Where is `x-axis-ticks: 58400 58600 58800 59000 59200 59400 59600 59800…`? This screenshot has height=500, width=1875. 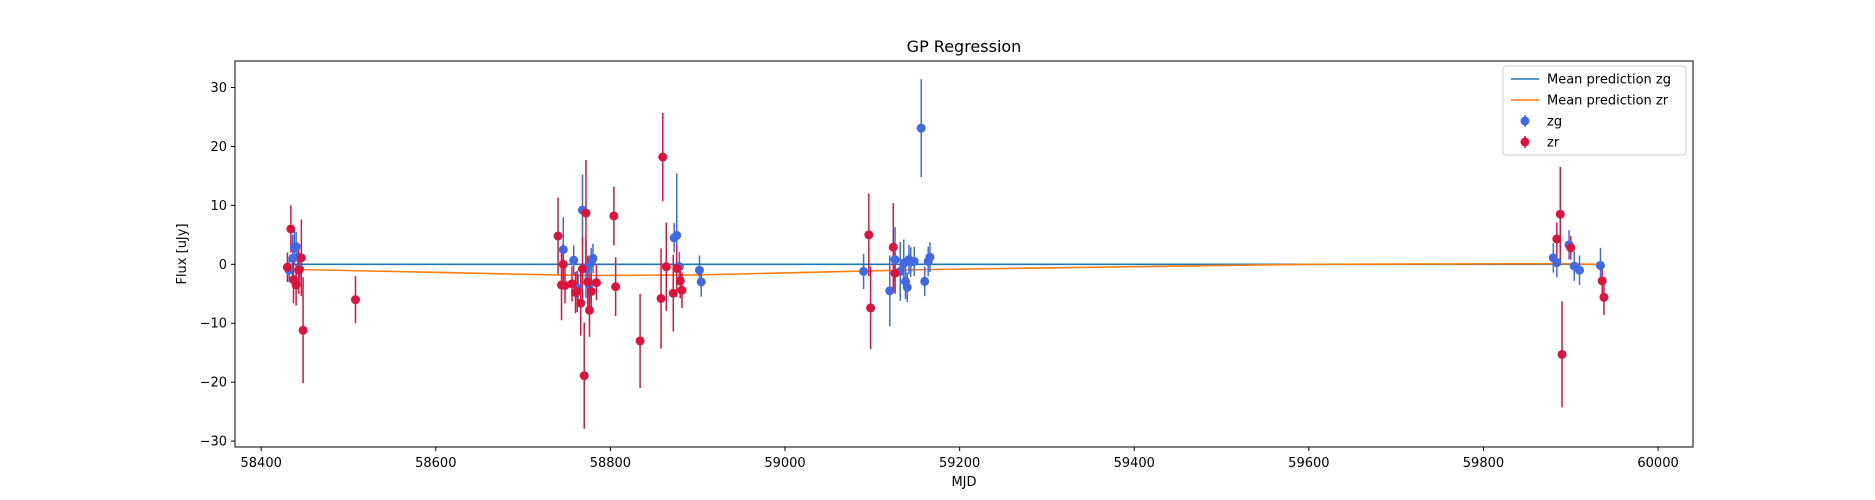
x-axis-ticks: 58400 58600 58800 59000 59200 59400 59600 59800… is located at coordinates (960, 459).